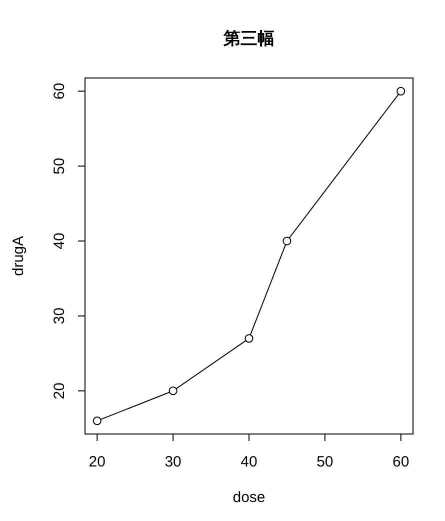 This screenshot has height=521, width=445. I want to click on chart-title: 第三幅, so click(249, 39).